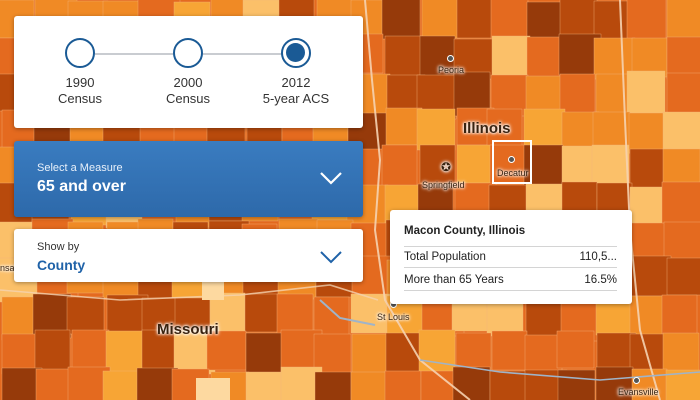  I want to click on tooltip-row-value: 16.5%, so click(600, 279).